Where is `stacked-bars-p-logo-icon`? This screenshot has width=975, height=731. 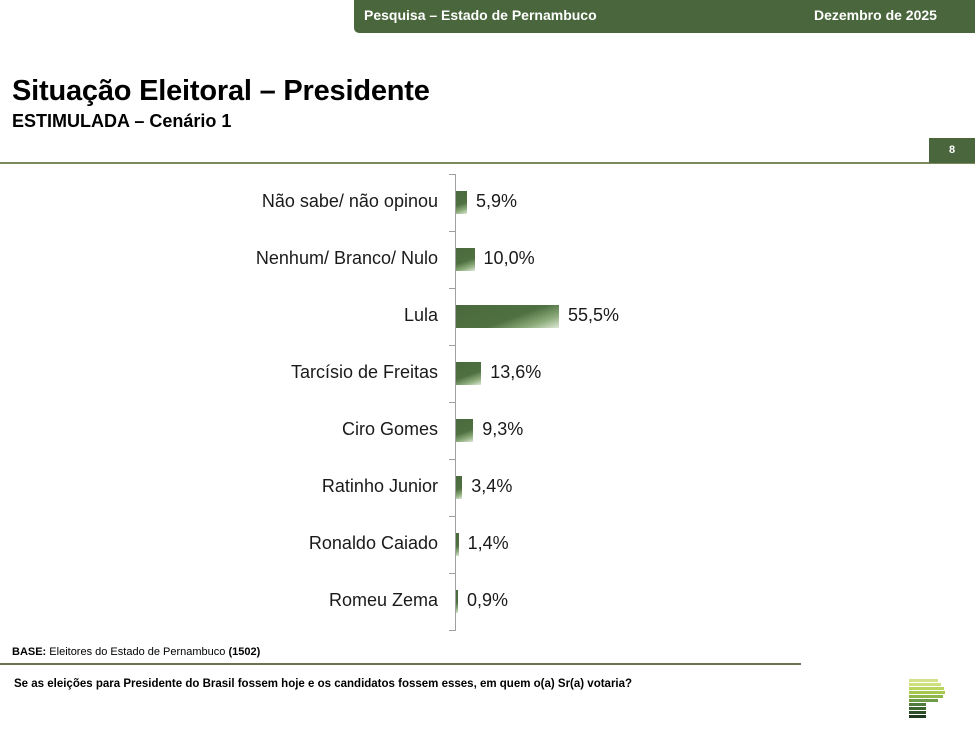
stacked-bars-p-logo-icon is located at coordinates (929, 700).